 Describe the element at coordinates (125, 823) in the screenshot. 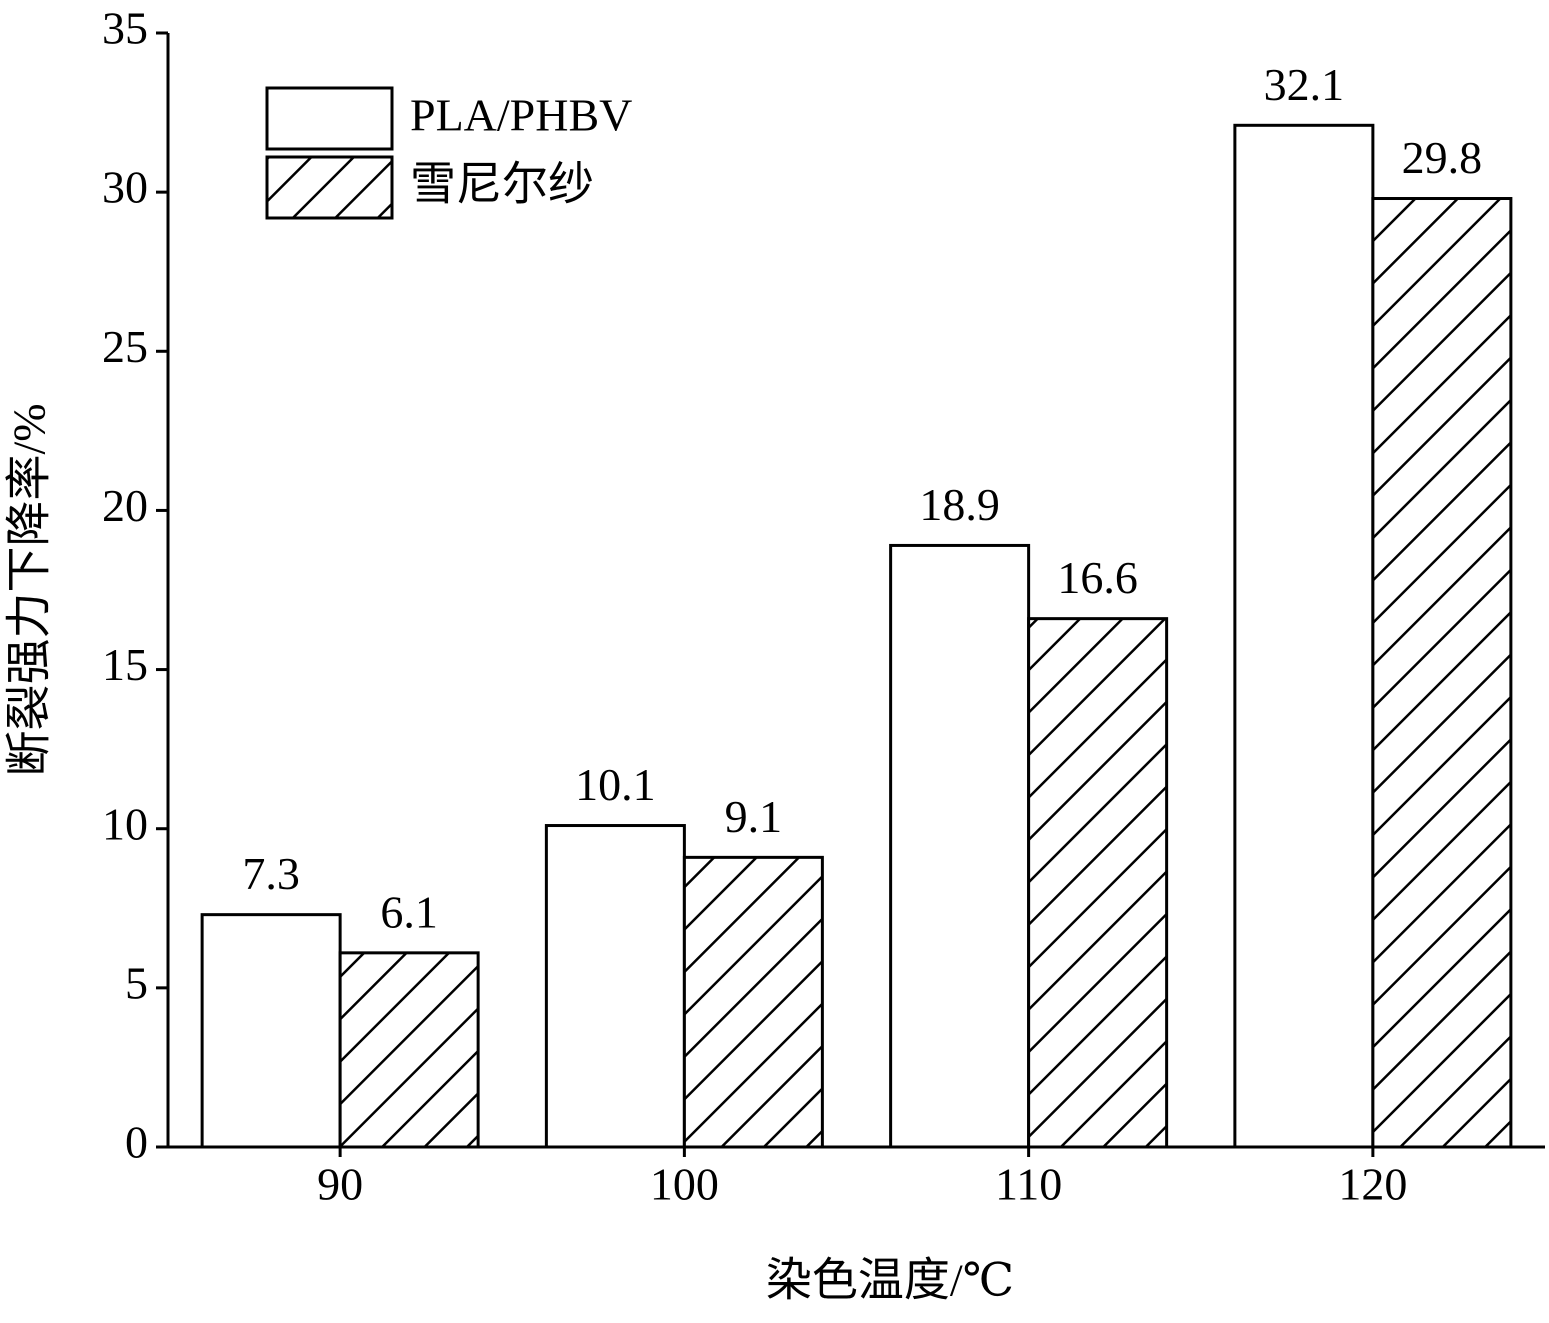

I see `y-tick-label: 10` at that location.